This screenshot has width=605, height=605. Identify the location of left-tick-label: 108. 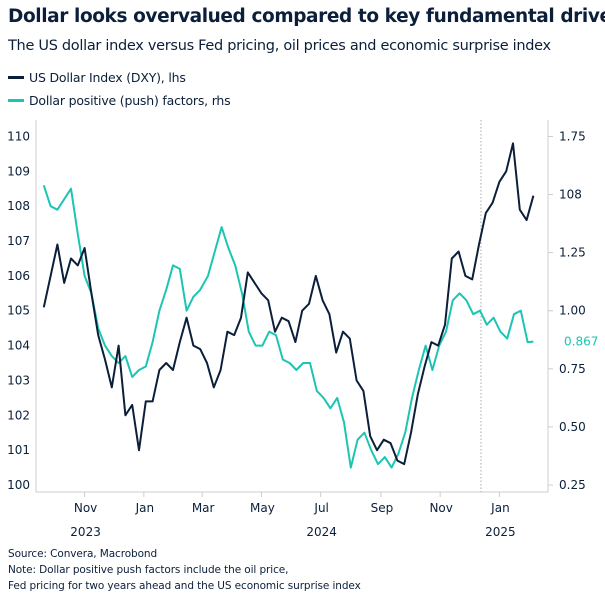
(18, 206).